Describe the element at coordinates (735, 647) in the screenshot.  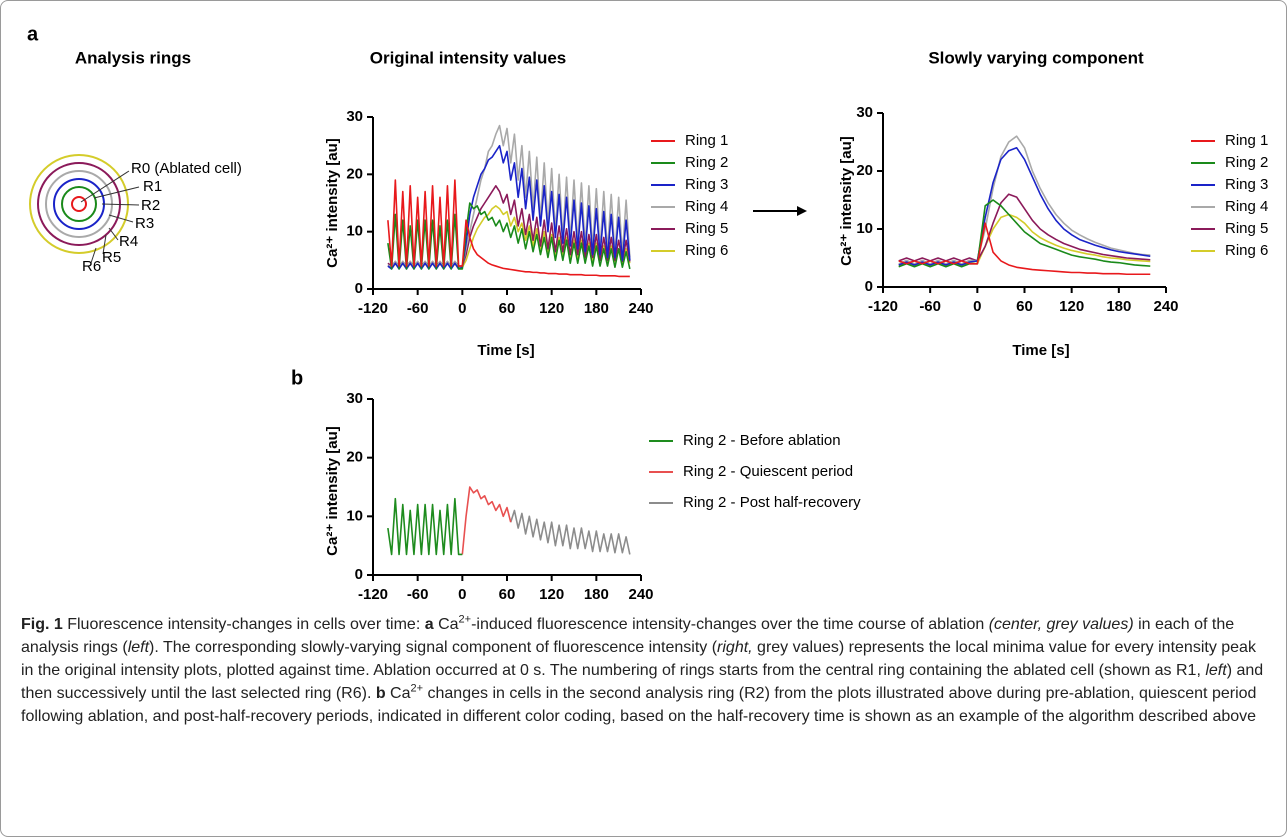
I see `caption-text: right,` at that location.